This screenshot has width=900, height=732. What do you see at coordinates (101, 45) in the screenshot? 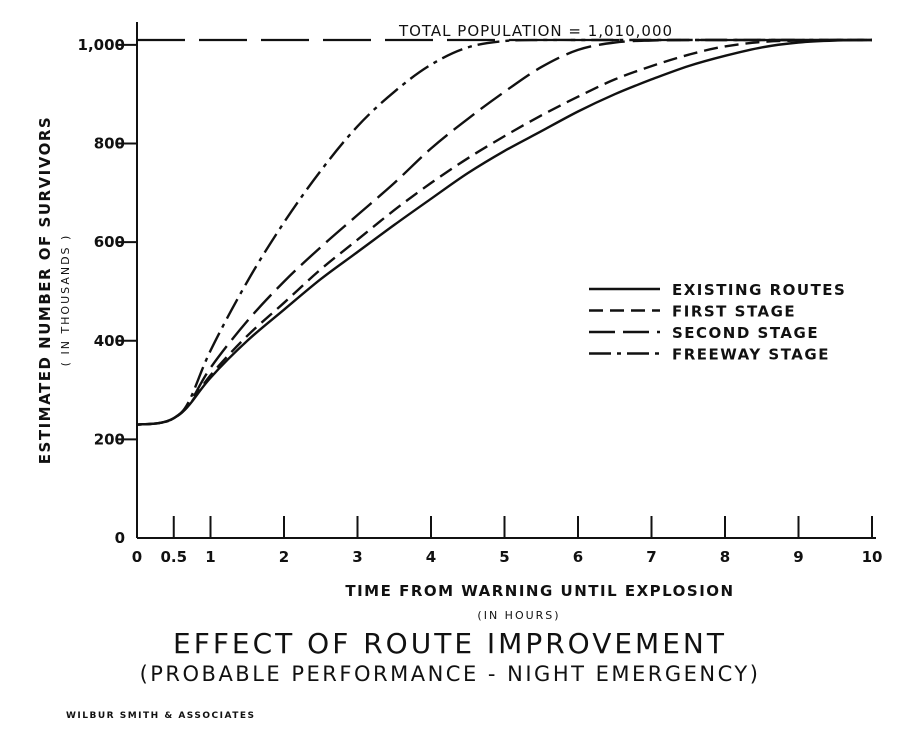
I see `y-tick-label: 1,000` at bounding box center [101, 45].